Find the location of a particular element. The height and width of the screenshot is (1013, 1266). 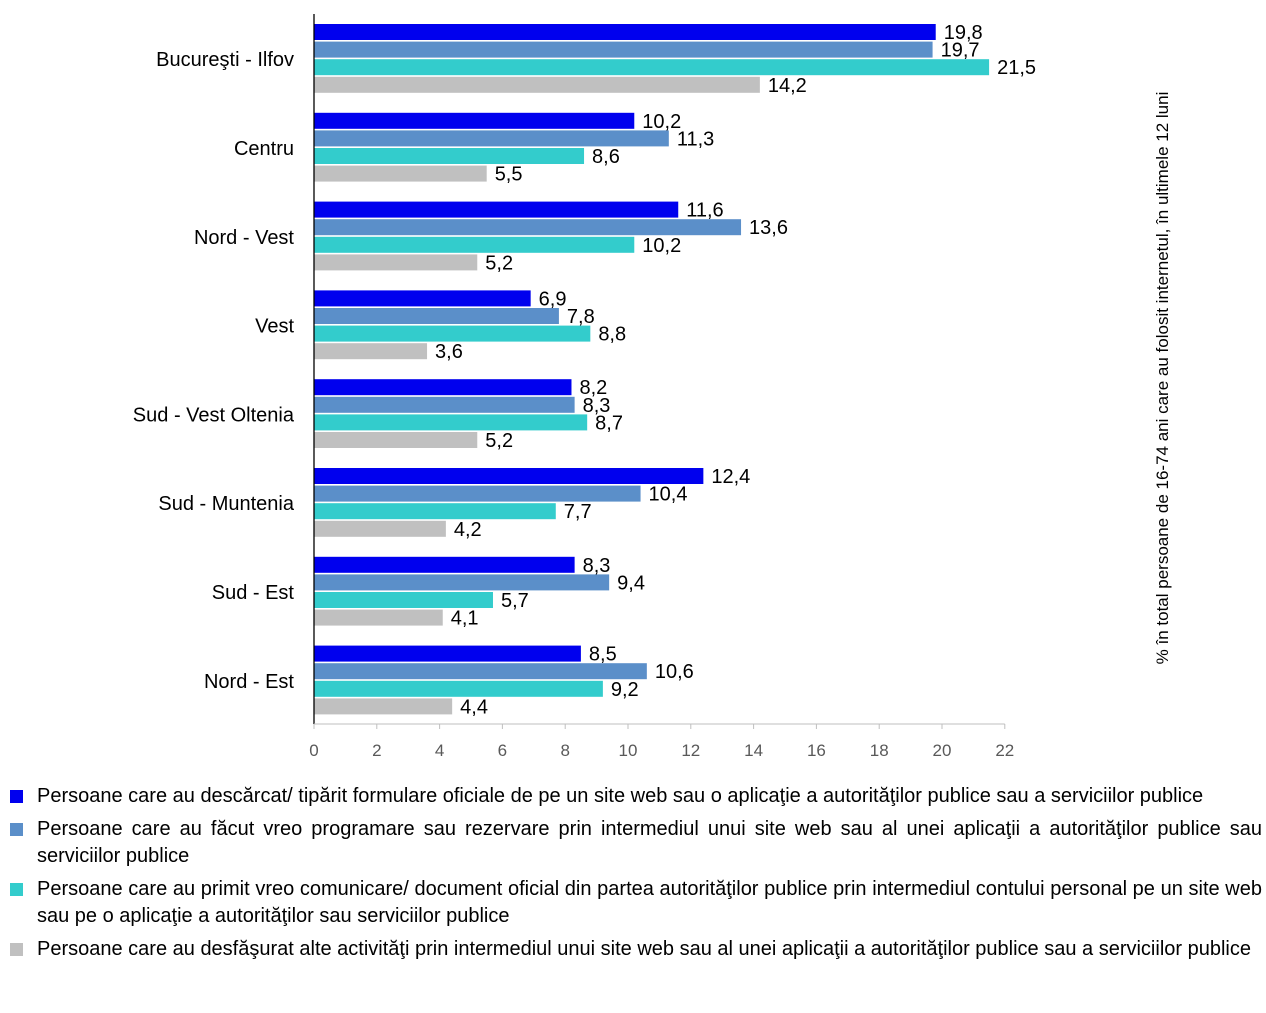

x-tick-label: 10 is located at coordinates (628, 750).